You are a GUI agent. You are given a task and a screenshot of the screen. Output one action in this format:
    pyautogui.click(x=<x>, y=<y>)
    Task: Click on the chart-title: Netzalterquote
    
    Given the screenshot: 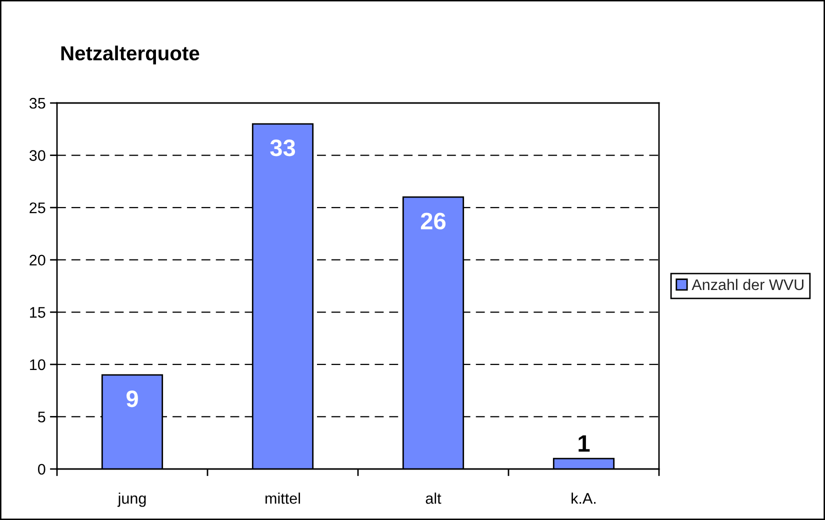 What is the action you would take?
    pyautogui.click(x=130, y=55)
    